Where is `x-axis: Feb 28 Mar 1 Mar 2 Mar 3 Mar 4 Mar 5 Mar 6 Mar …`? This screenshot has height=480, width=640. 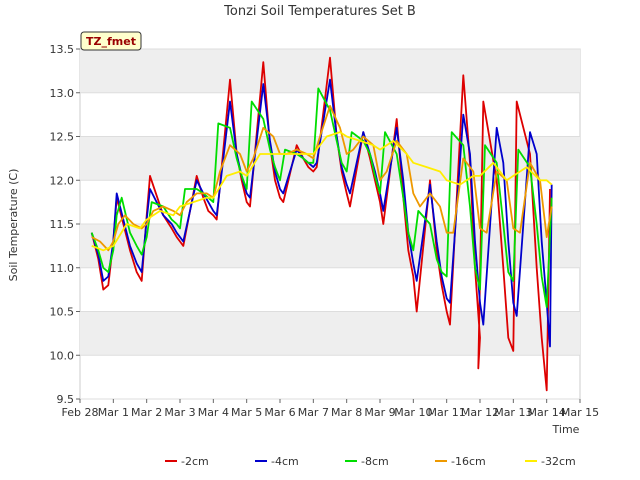
x-axis: Feb 28 Mar 1 Mar 2 Mar 3 Mar 4 Mar 5 Mar 6 Mar … is located at coordinates (330, 409).